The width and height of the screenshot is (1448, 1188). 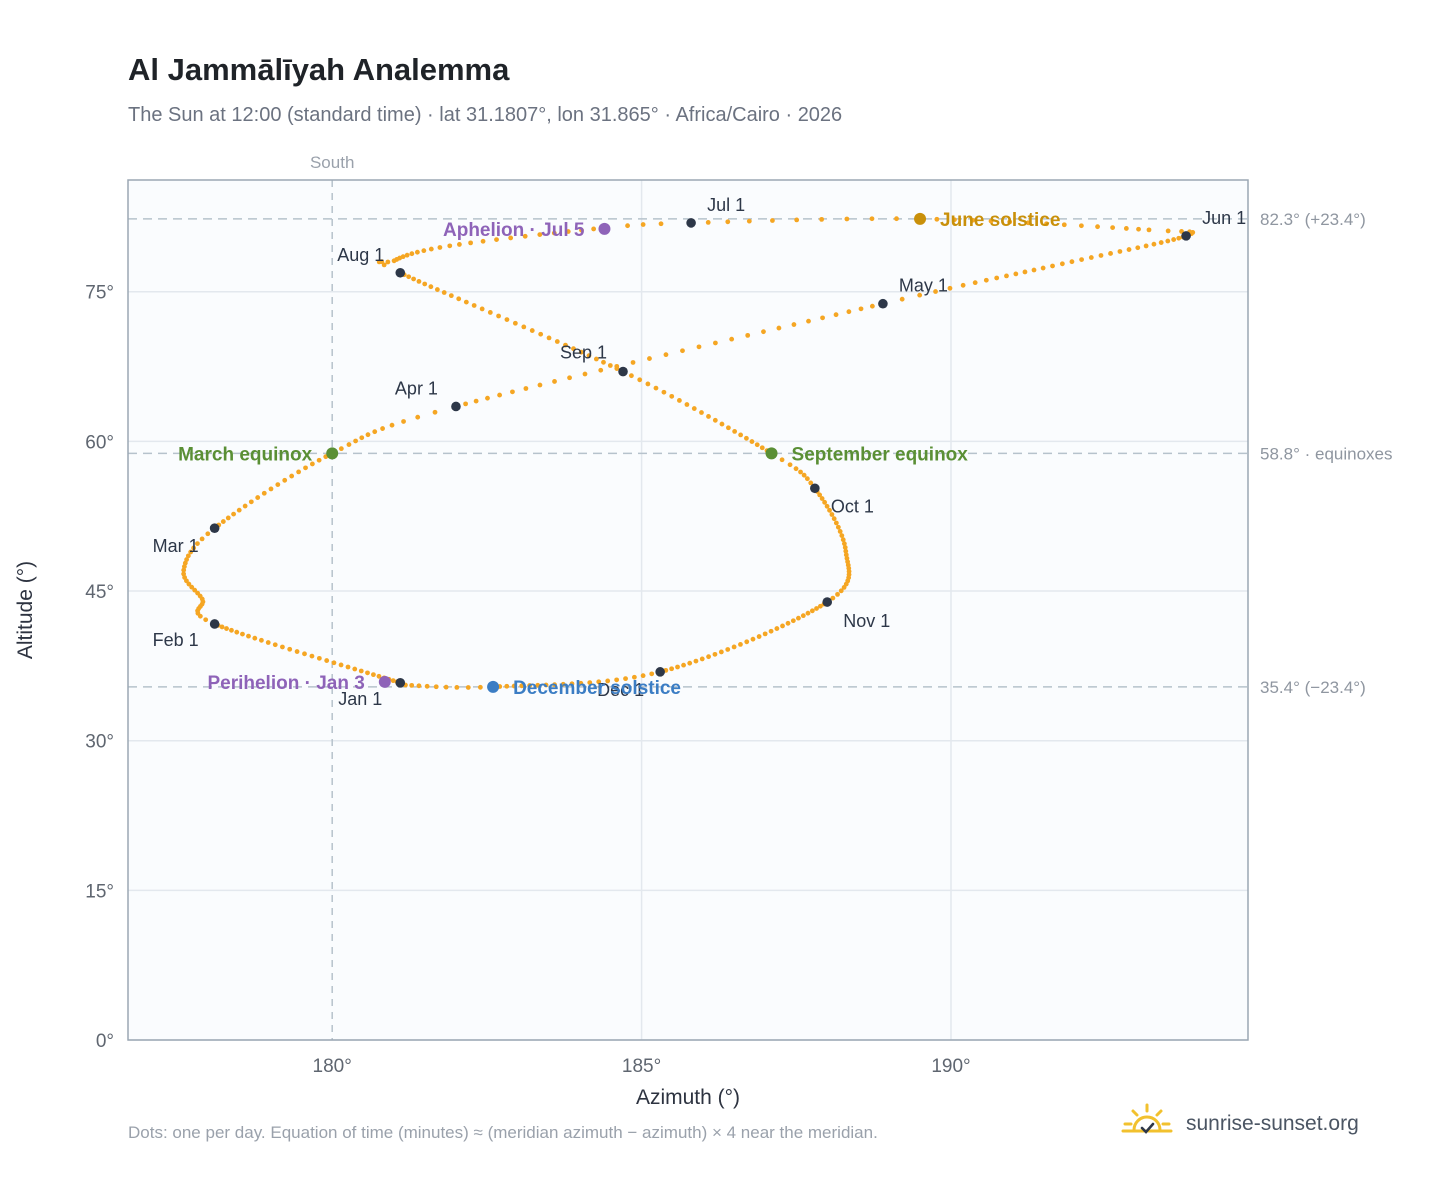 I want to click on x-tick-label: 180°, so click(x=332, y=1066).